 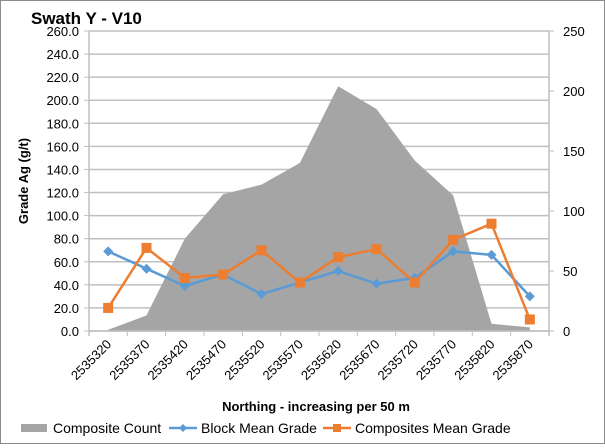 What do you see at coordinates (567, 181) in the screenshot?
I see `y2-axis-ticks: 0 50 100 150 200 250` at bounding box center [567, 181].